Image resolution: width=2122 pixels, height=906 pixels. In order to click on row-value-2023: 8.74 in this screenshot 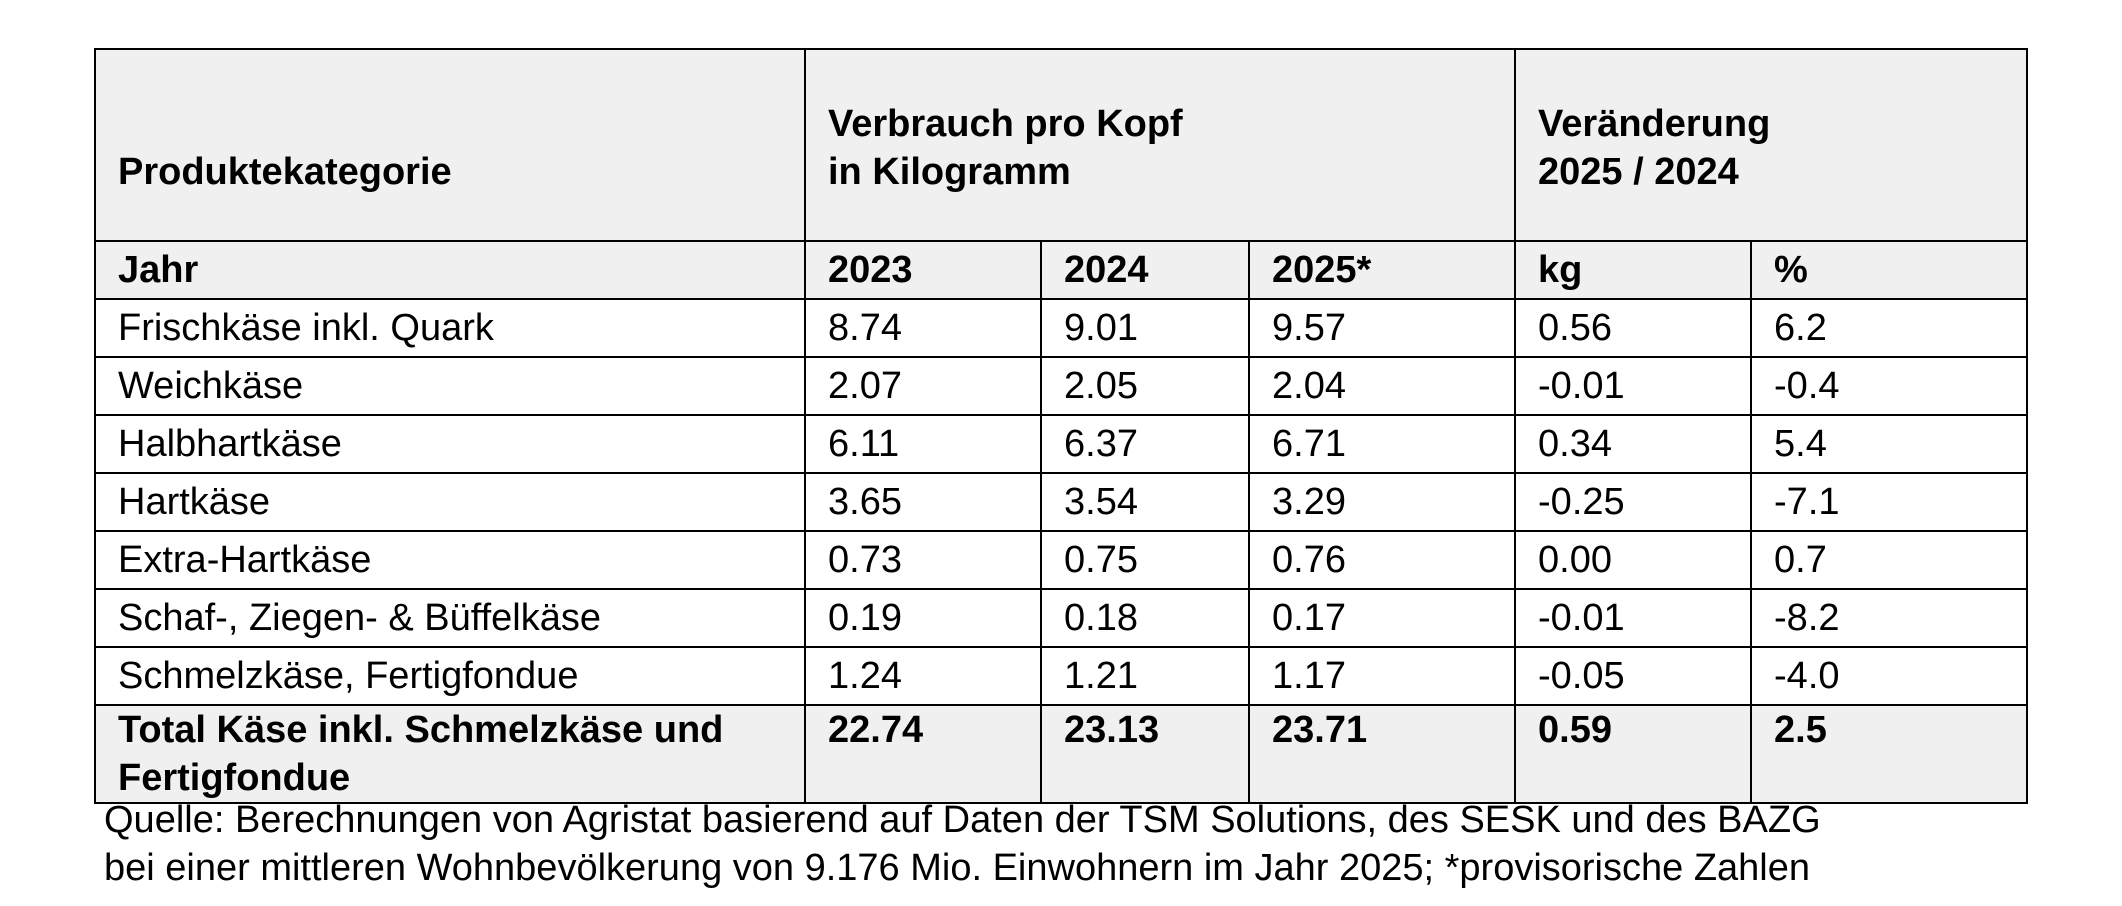, I will do `click(923, 328)`.